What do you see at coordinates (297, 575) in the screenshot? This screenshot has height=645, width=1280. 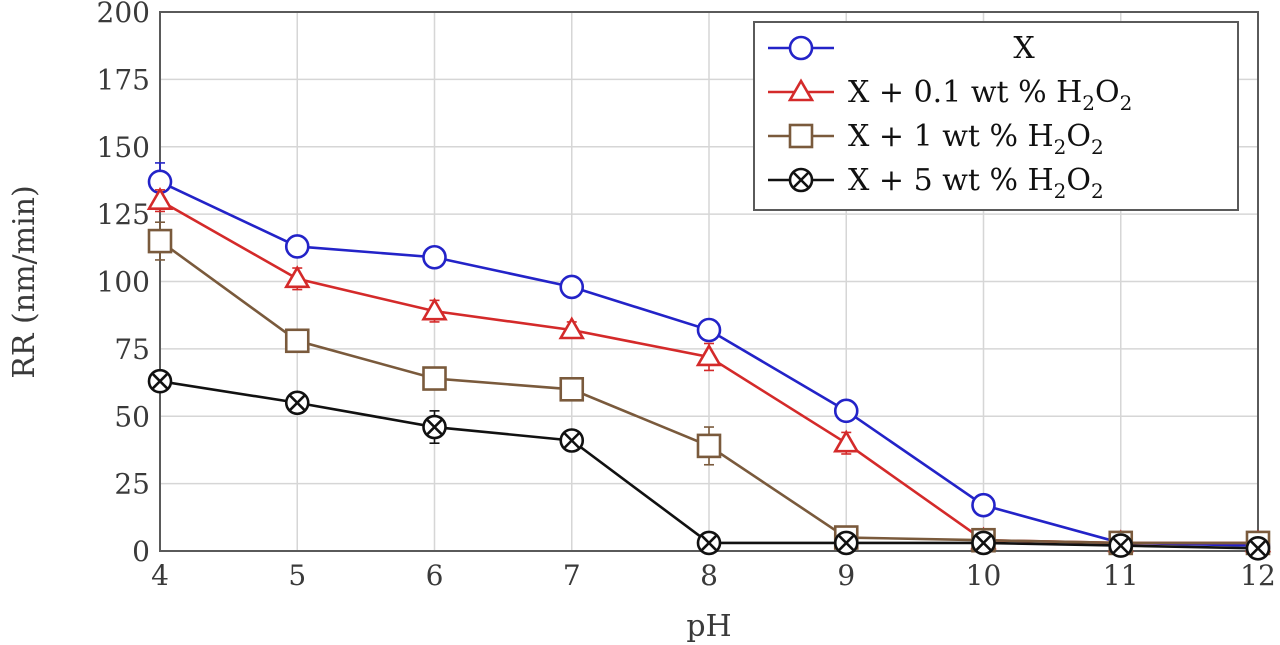 I see `x-tick-label: 5` at bounding box center [297, 575].